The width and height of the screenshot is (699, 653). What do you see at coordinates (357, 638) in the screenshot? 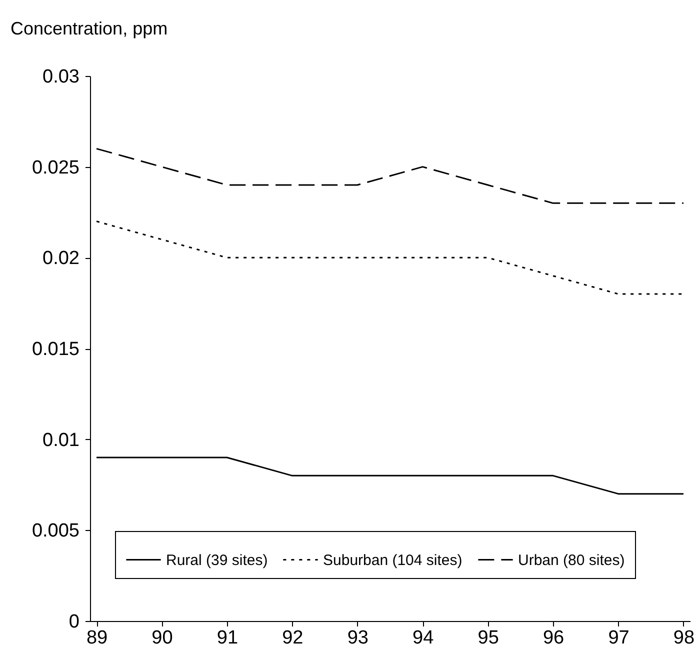
I see `x-tick-label: 93` at bounding box center [357, 638].